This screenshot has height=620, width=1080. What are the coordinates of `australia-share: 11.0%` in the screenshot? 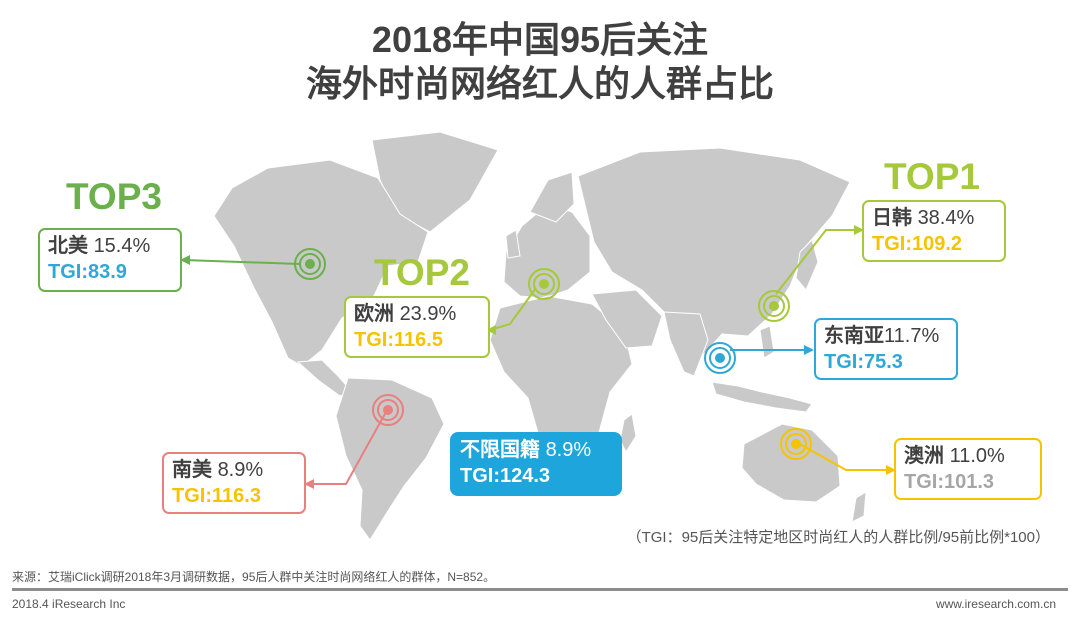 It's located at (977, 456).